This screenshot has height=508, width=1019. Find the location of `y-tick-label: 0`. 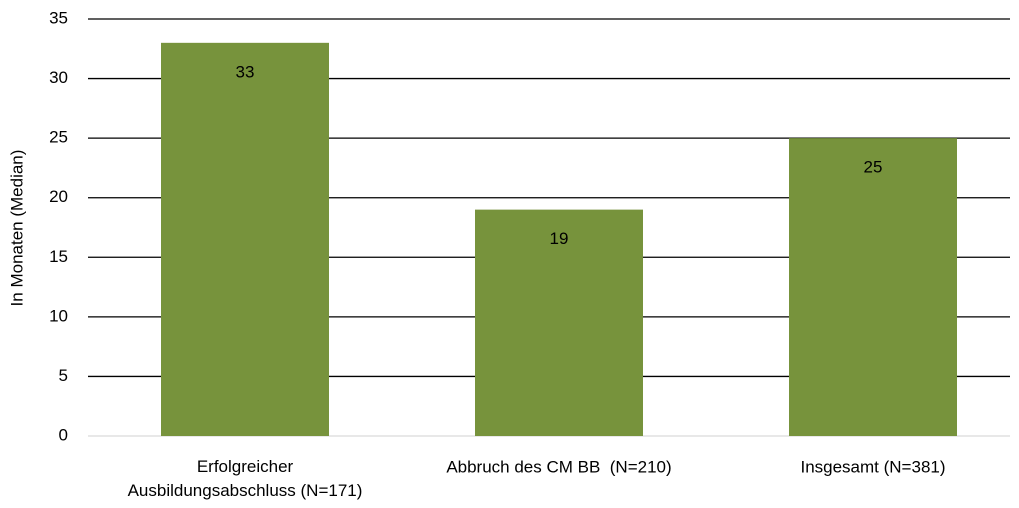

y-tick-label: 0 is located at coordinates (63, 434).